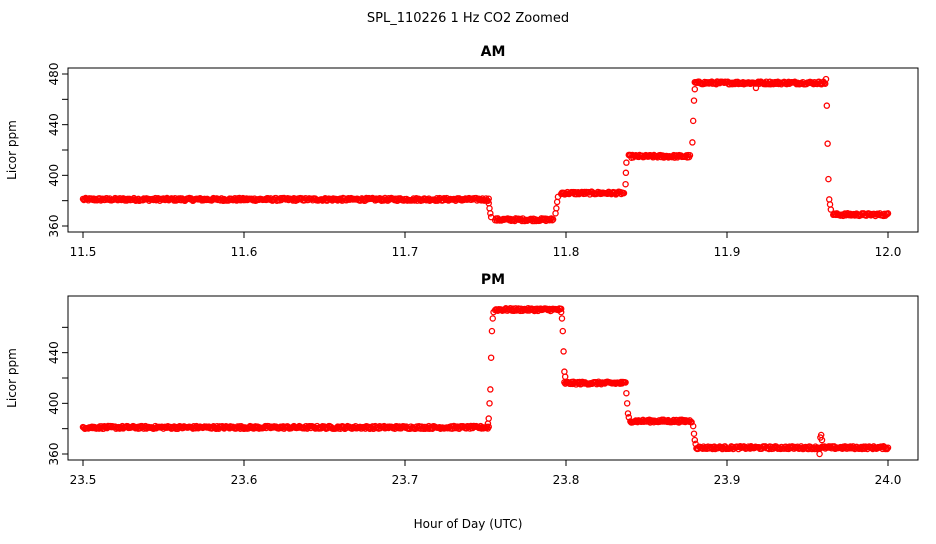 This screenshot has width=936, height=544. Describe the element at coordinates (12, 150) in the screenshot. I see `am-y-axis-label: Licor ppm` at that location.